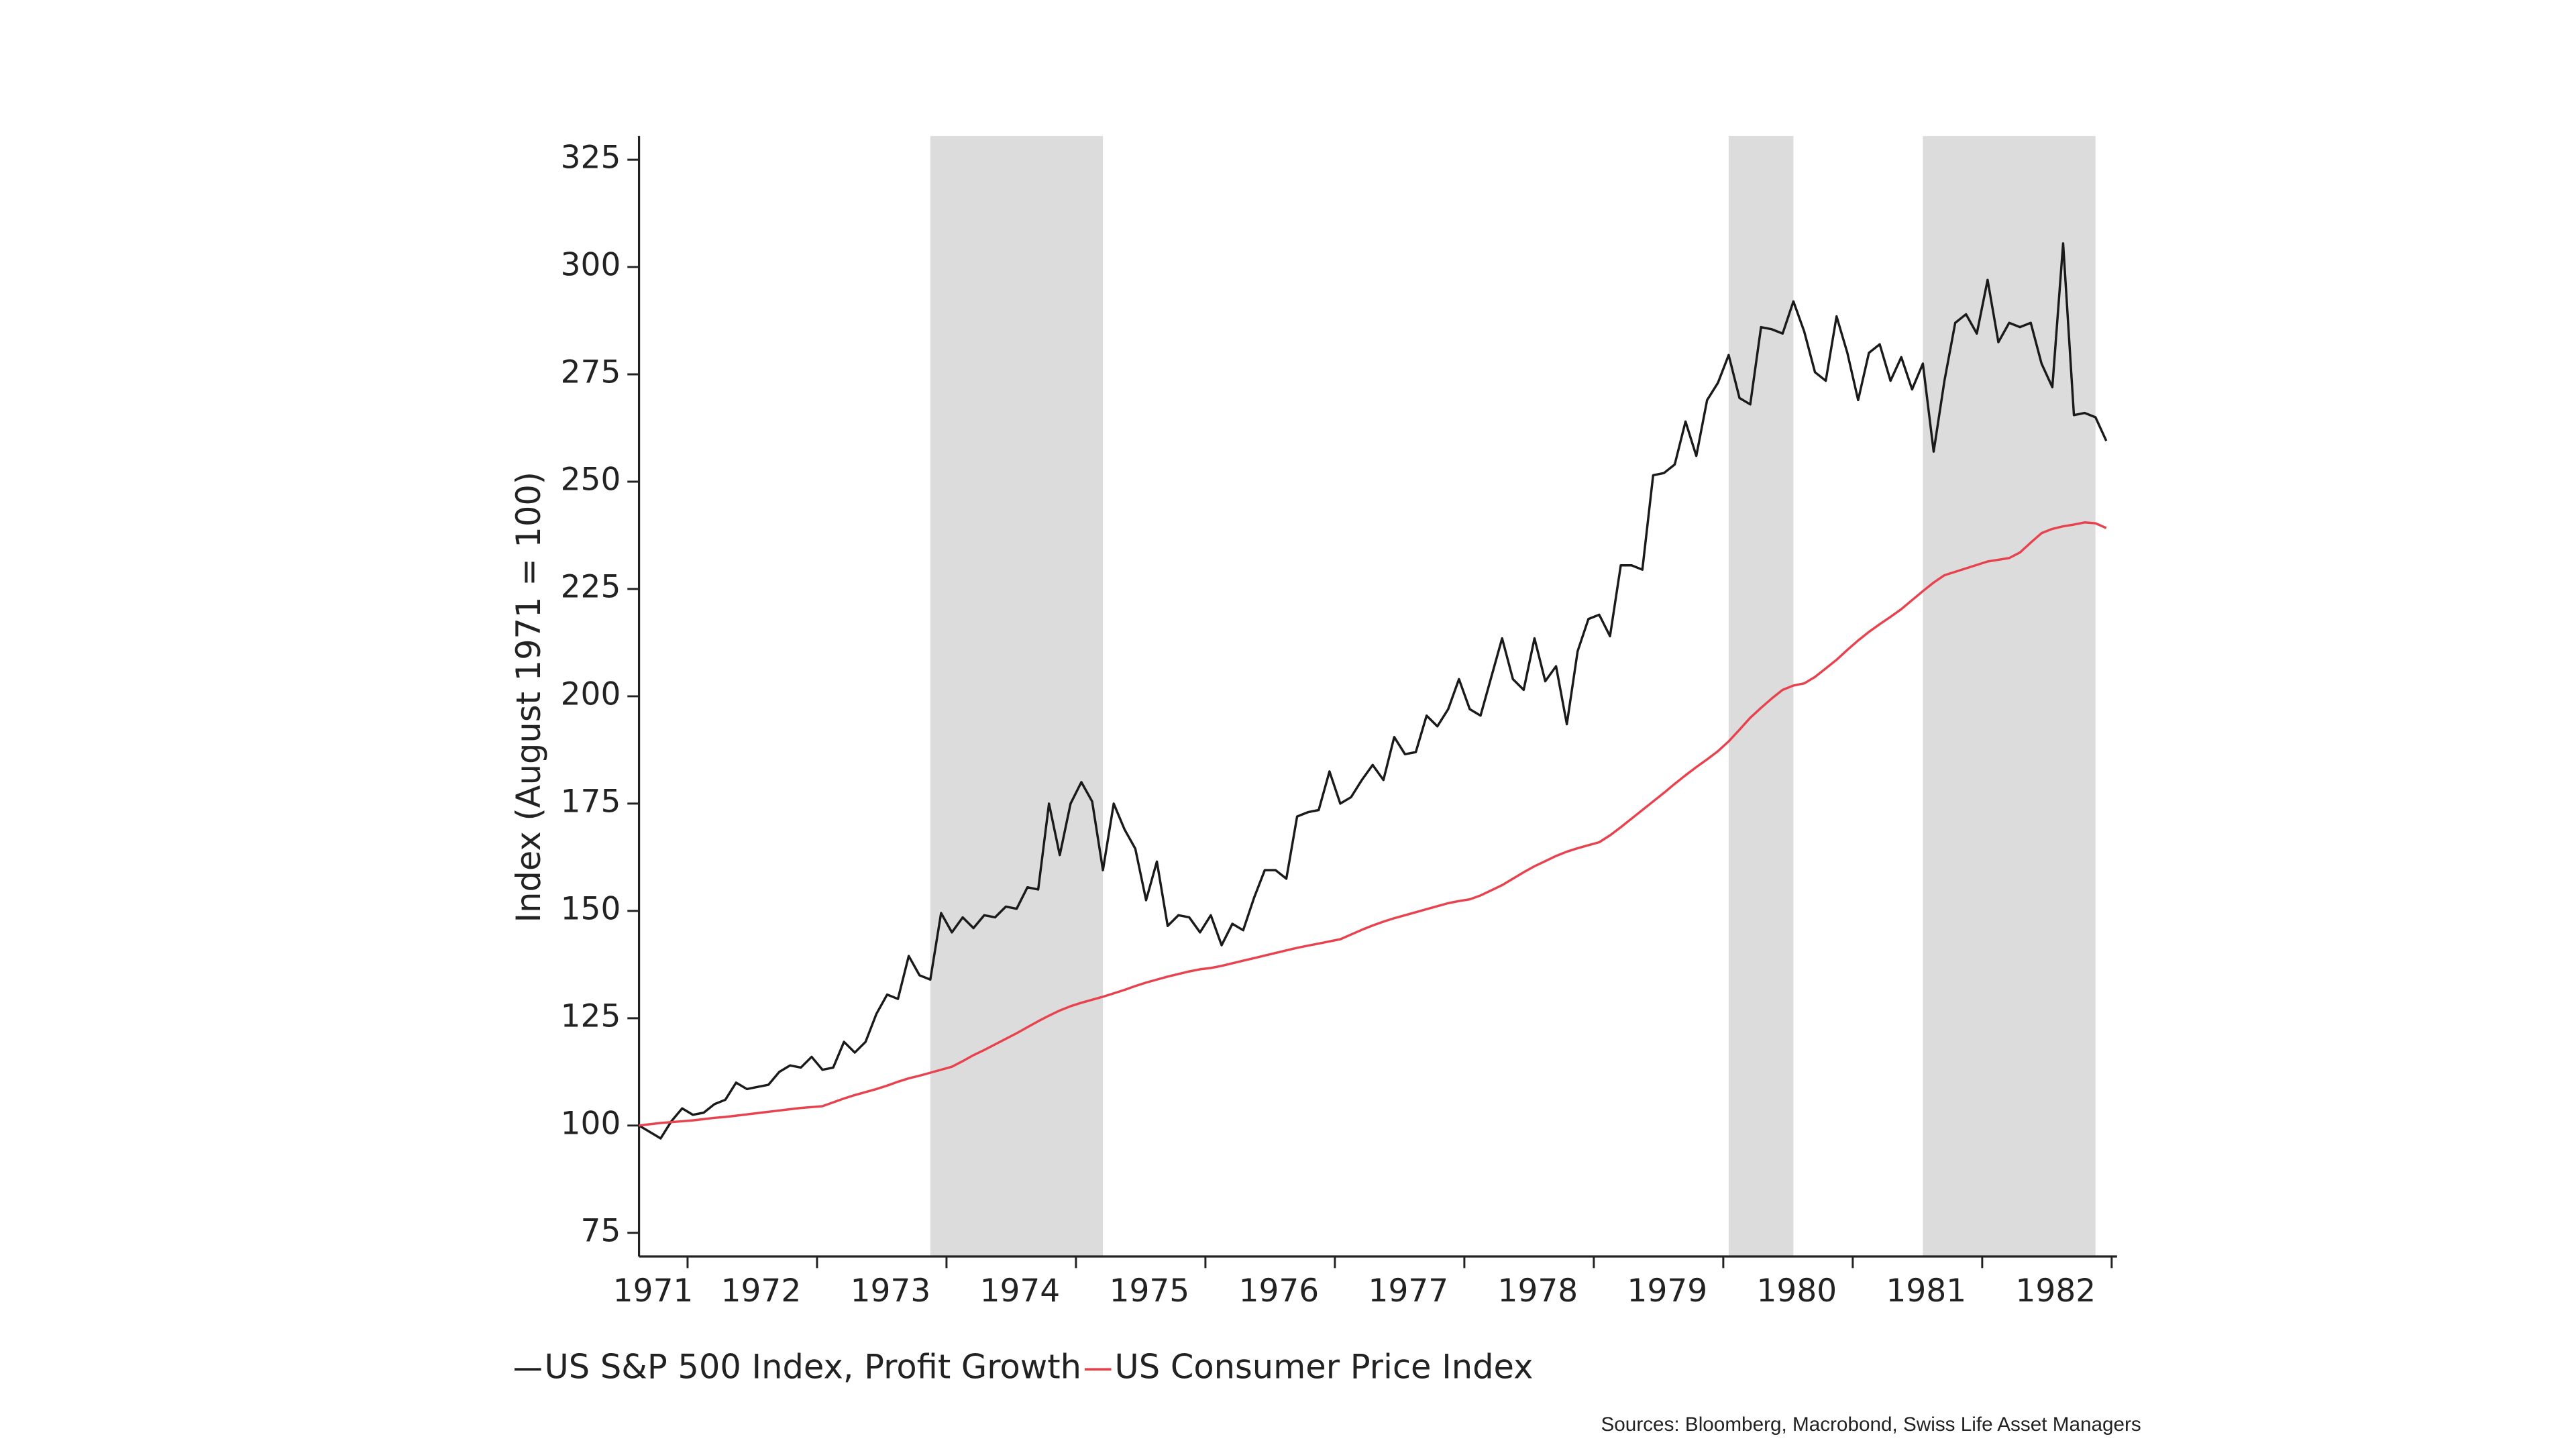  Describe the element at coordinates (1408, 1291) in the screenshot. I see `x-tick-label: 1977` at that location.